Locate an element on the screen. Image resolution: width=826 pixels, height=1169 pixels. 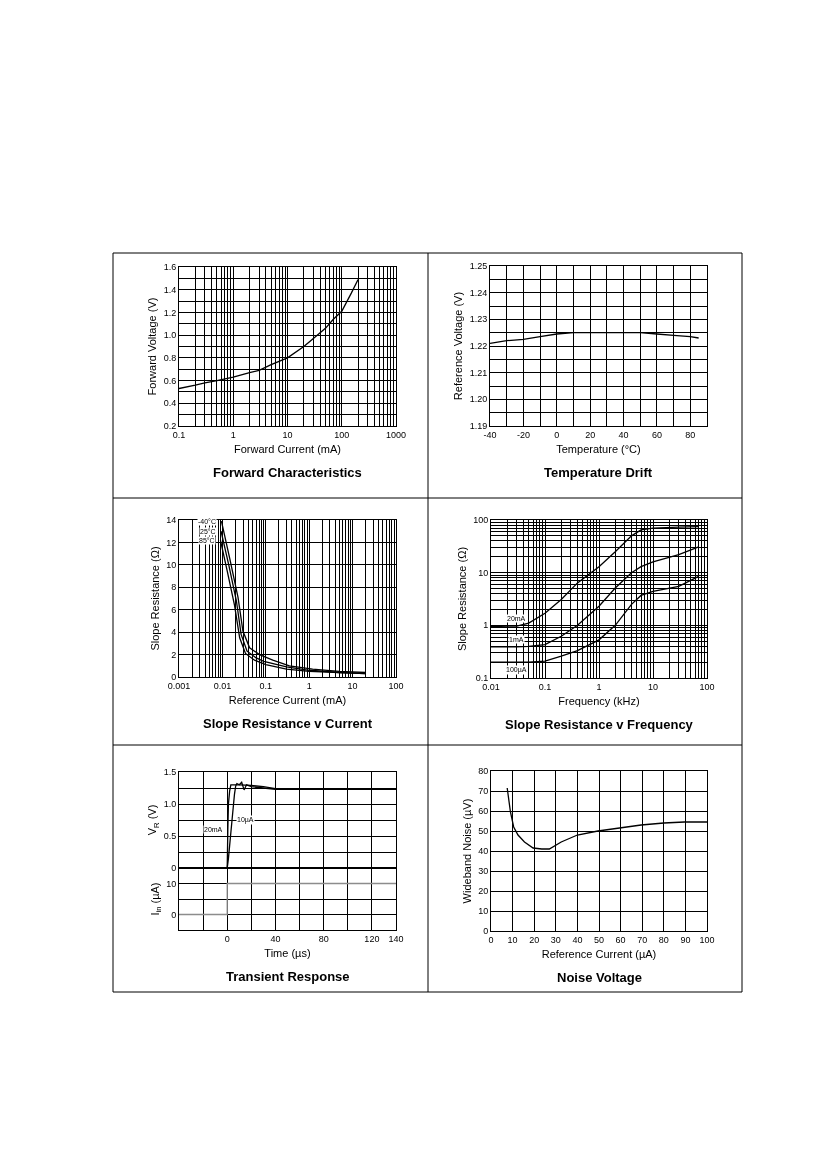
y-axis-title: Wideband Noise (µV) is located at coordinates (466, 851).